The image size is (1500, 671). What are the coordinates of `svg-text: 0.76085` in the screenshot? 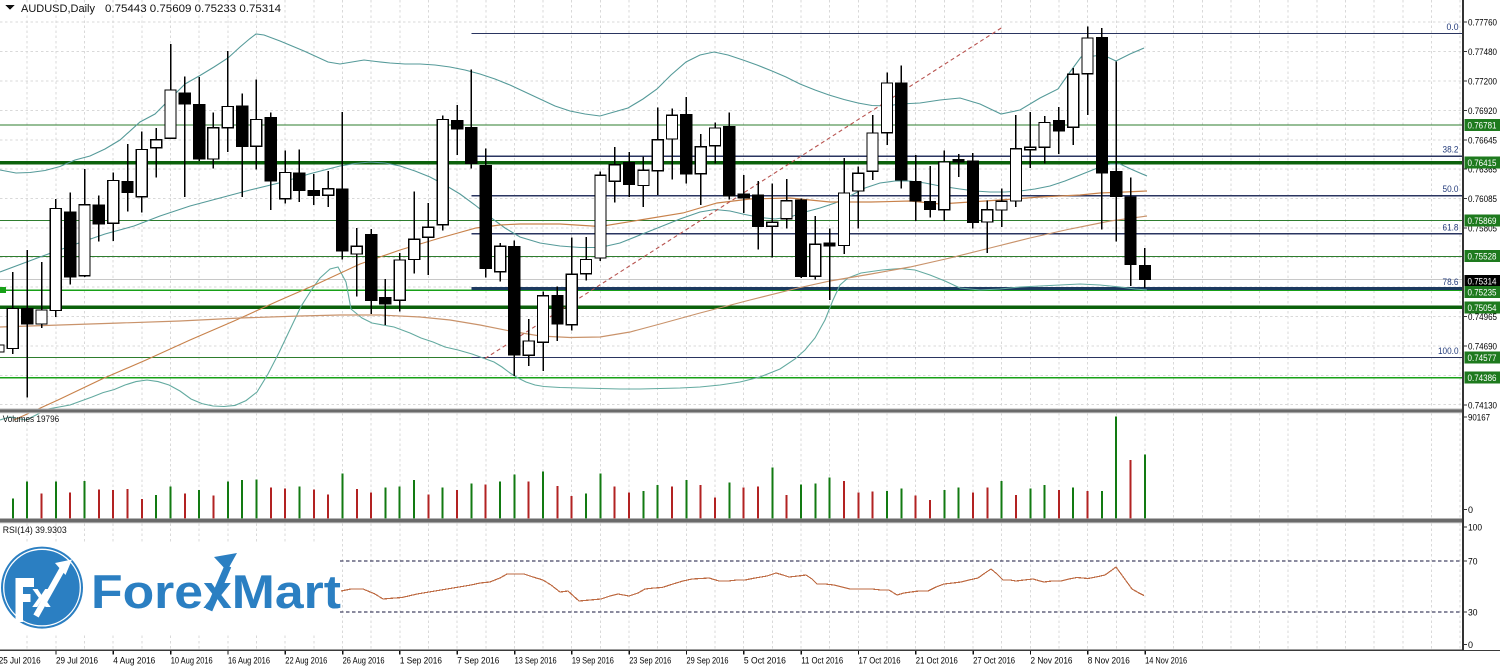 It's located at (1482, 199).